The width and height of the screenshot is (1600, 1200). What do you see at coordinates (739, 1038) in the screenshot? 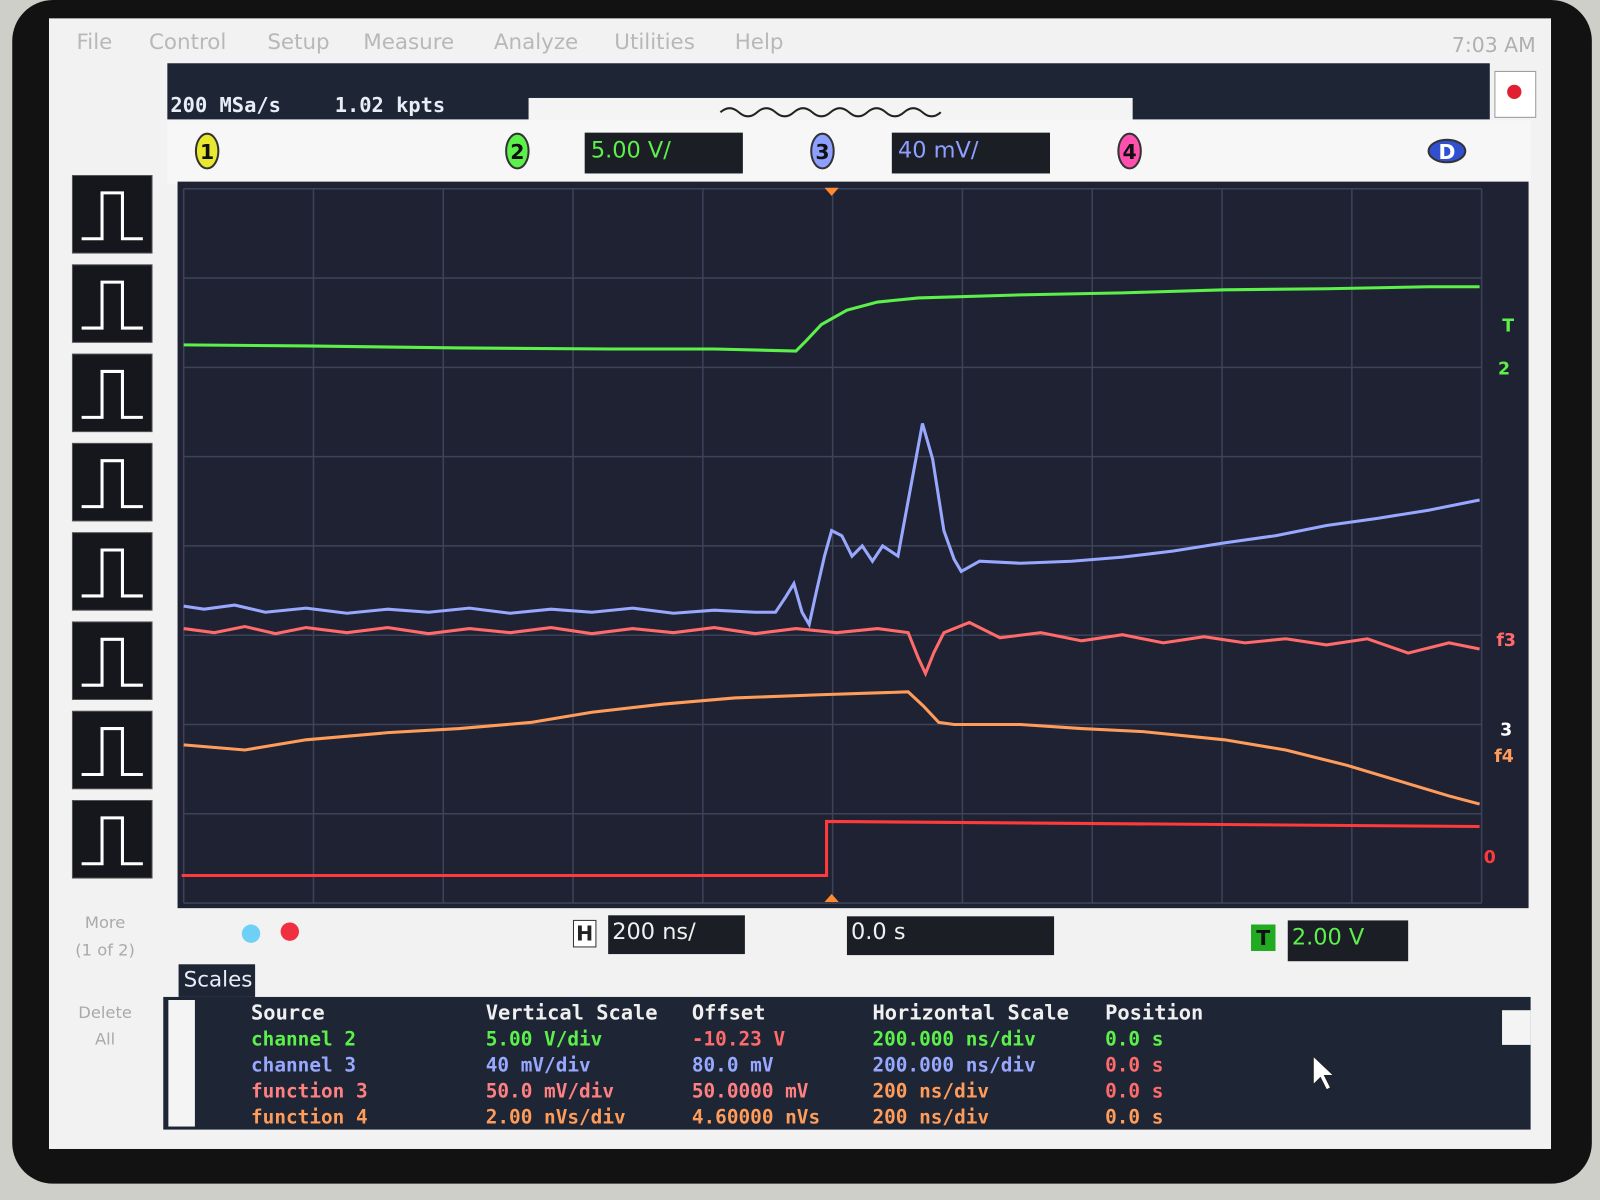
I see `table-cell: -10.23 V` at bounding box center [739, 1038].